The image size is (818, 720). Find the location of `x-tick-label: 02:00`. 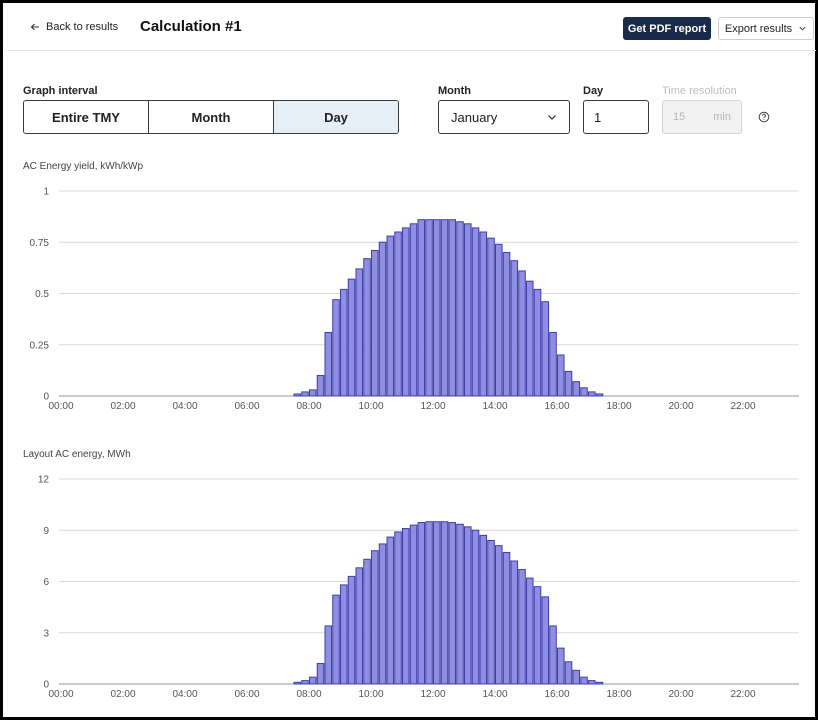

x-tick-label: 02:00 is located at coordinates (122, 694).